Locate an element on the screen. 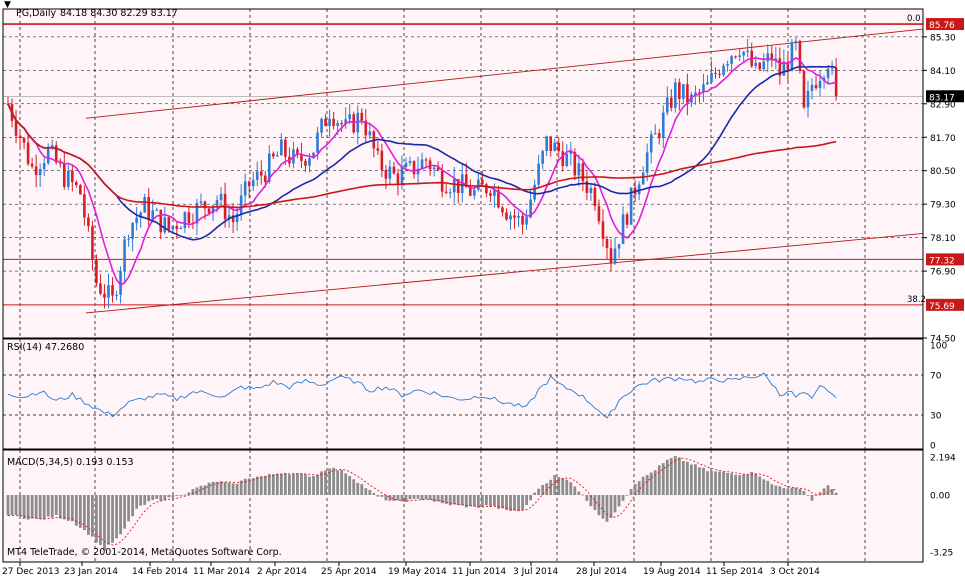  date-tick-label: 11 Jun 2014 is located at coordinates (479, 572).